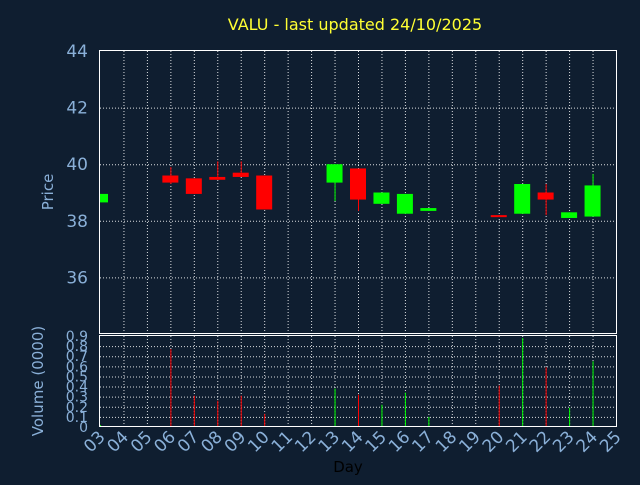  What do you see at coordinates (38, 381) in the screenshot?
I see `volume-axis-label: Volume (0000)` at bounding box center [38, 381].